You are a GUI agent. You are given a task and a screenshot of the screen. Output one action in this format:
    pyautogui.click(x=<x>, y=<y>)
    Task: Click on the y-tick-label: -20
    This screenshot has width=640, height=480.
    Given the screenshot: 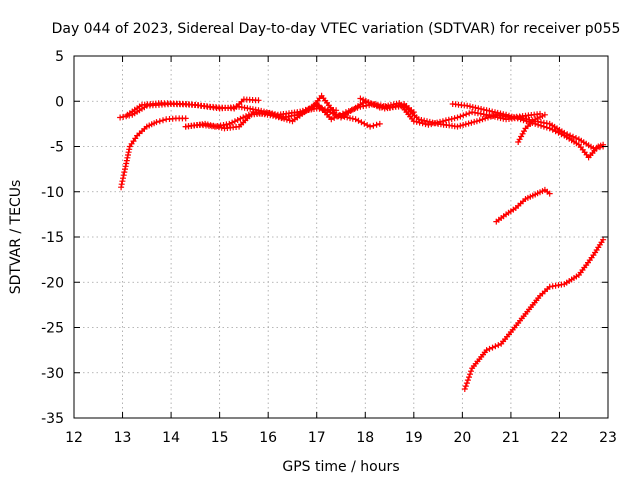 What is the action you would take?
    pyautogui.click(x=52, y=283)
    